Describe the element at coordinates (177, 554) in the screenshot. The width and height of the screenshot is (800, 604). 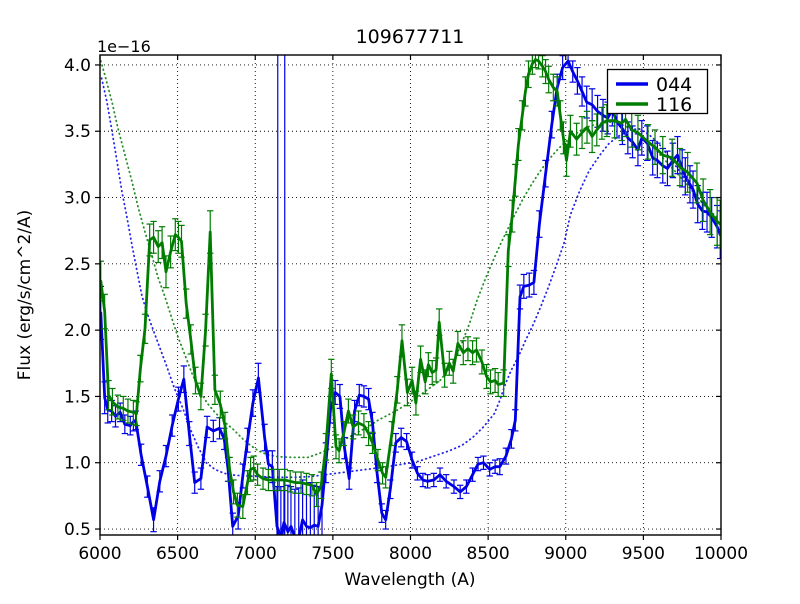
I see `x-tick-label: 6500` at that location.